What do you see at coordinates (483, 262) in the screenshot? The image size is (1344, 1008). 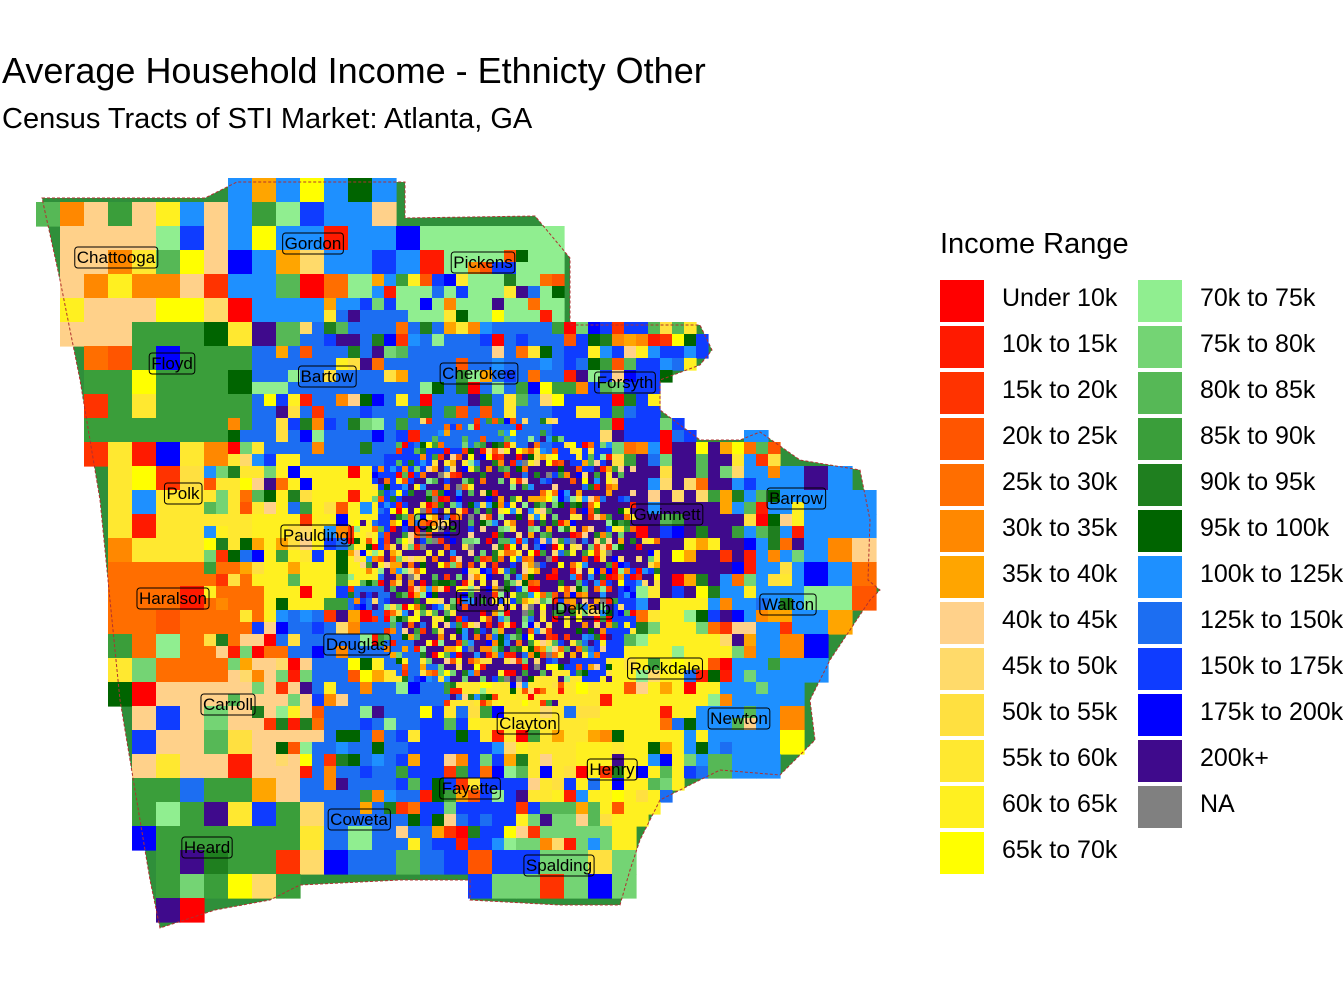 I see `county-label-pickens: Pickens` at bounding box center [483, 262].